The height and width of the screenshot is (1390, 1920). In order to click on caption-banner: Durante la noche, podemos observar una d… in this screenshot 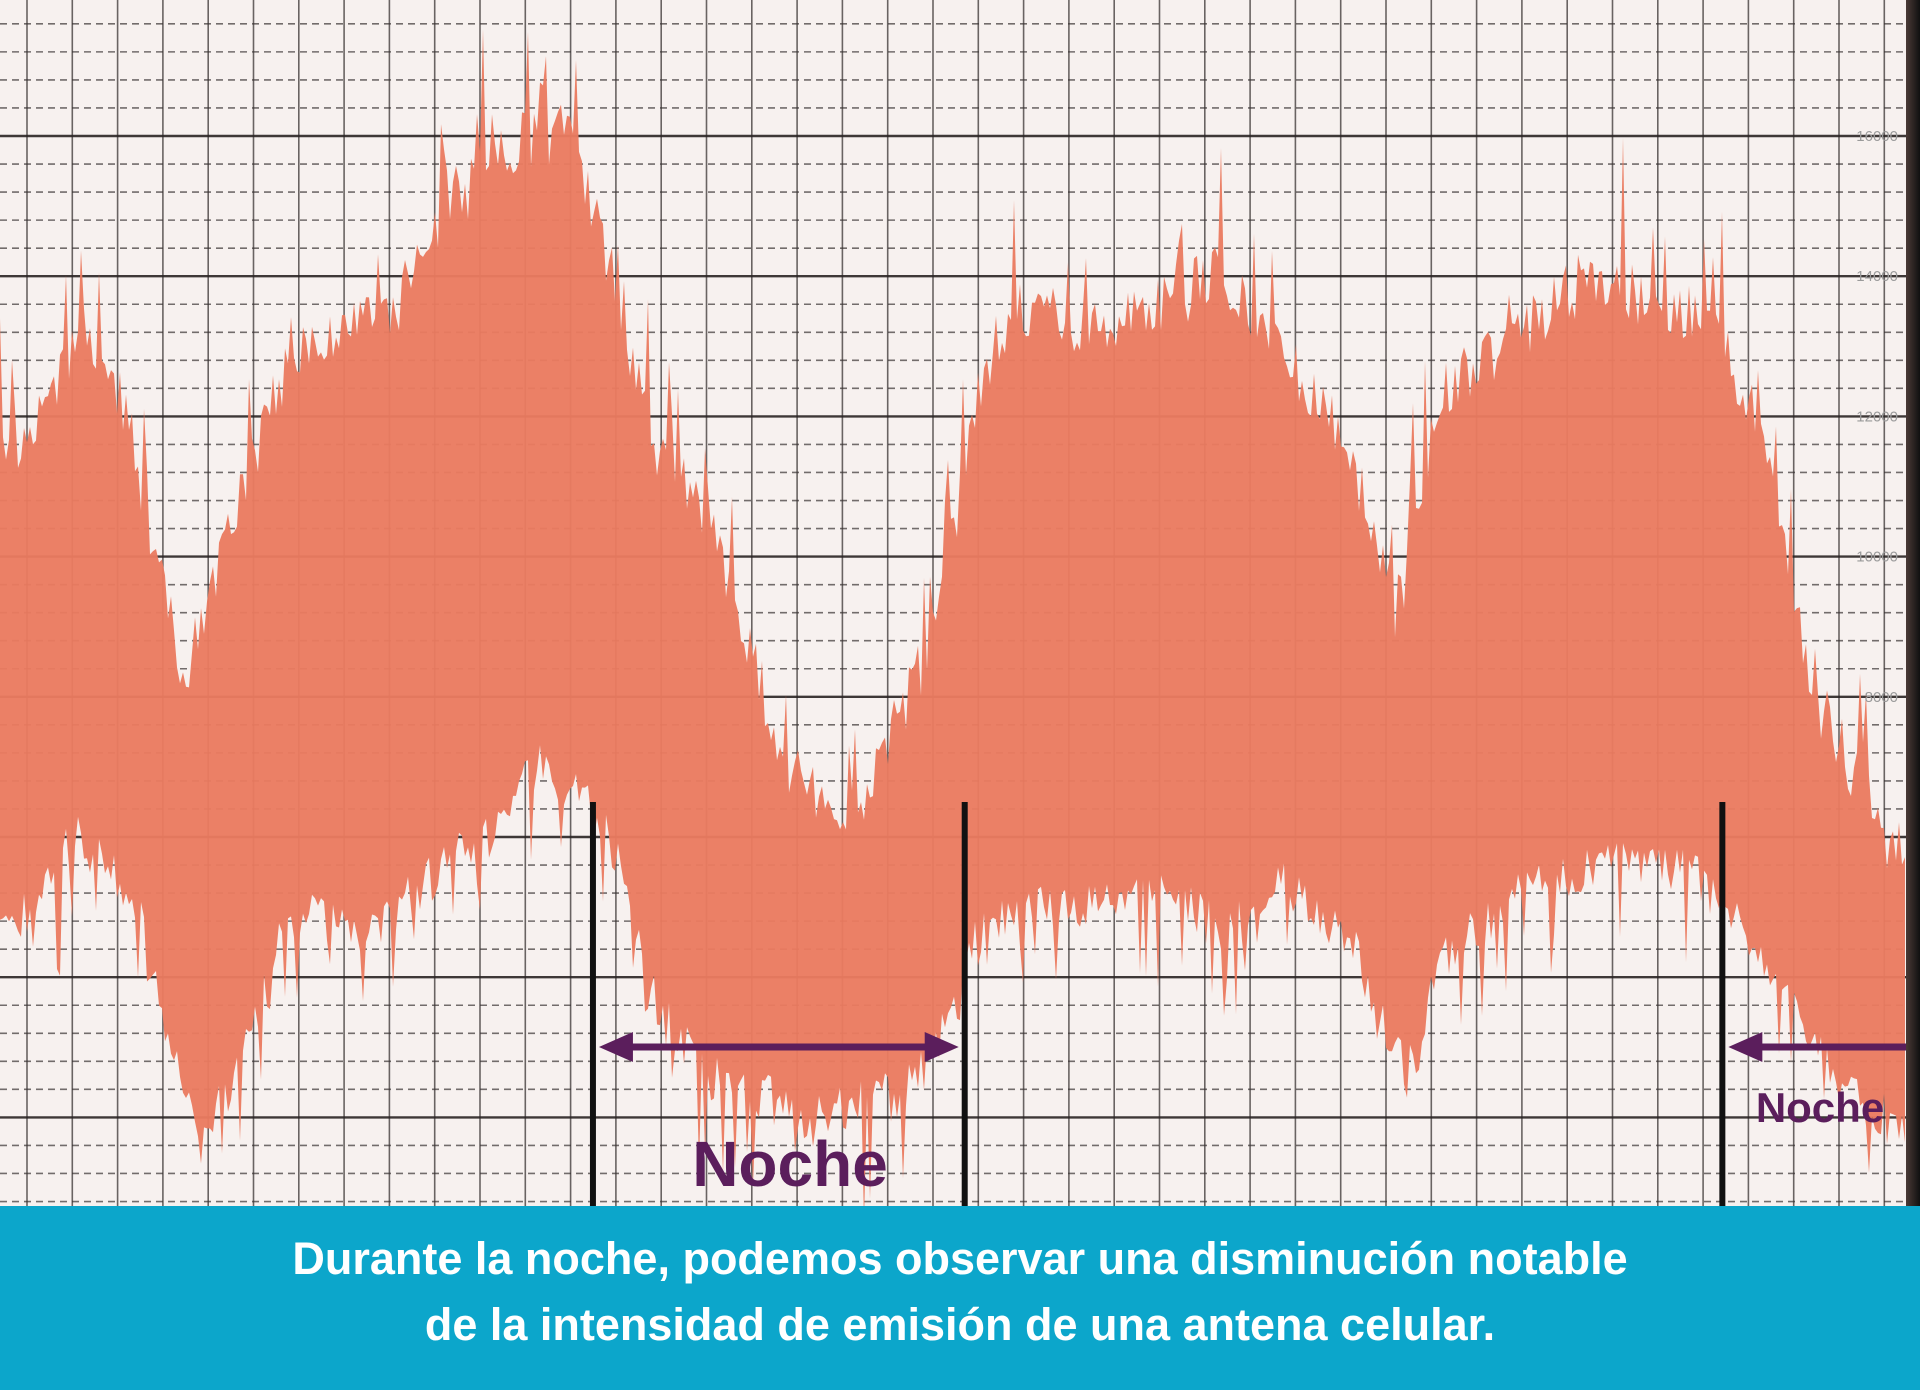, I will do `click(960, 1298)`.